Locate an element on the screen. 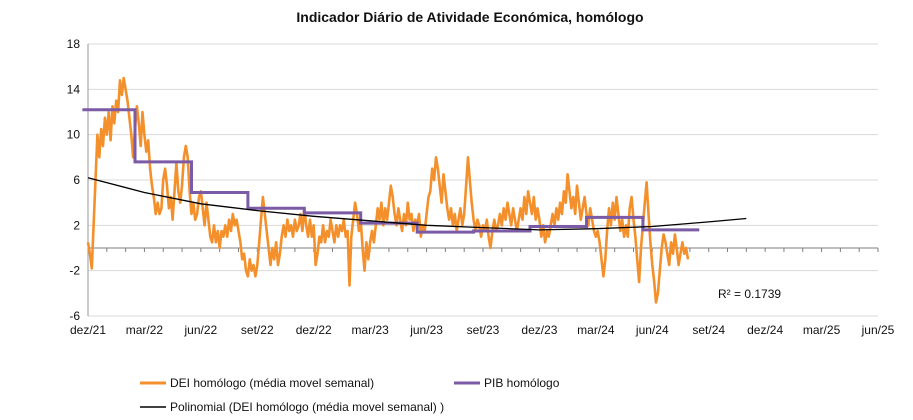 The image size is (913, 420). y-tick-label: 2 is located at coordinates (76, 225).